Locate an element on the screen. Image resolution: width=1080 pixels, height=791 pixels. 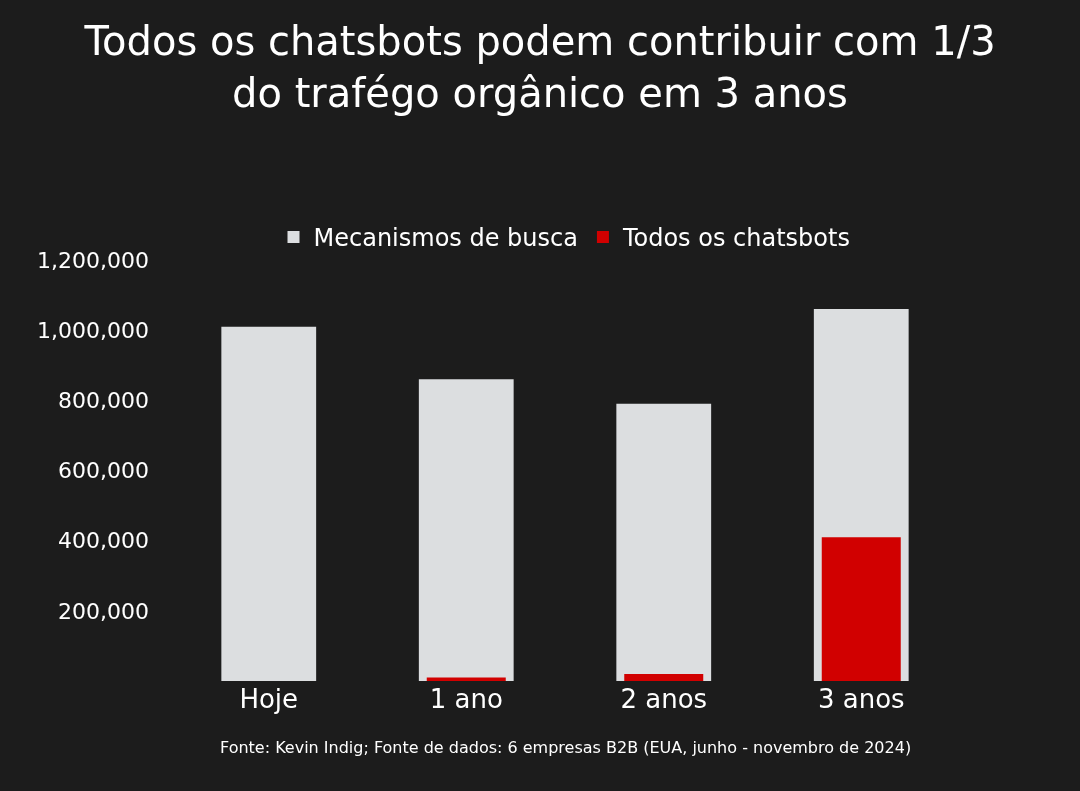
y-tick-label: 800,000 is located at coordinates (103, 401).